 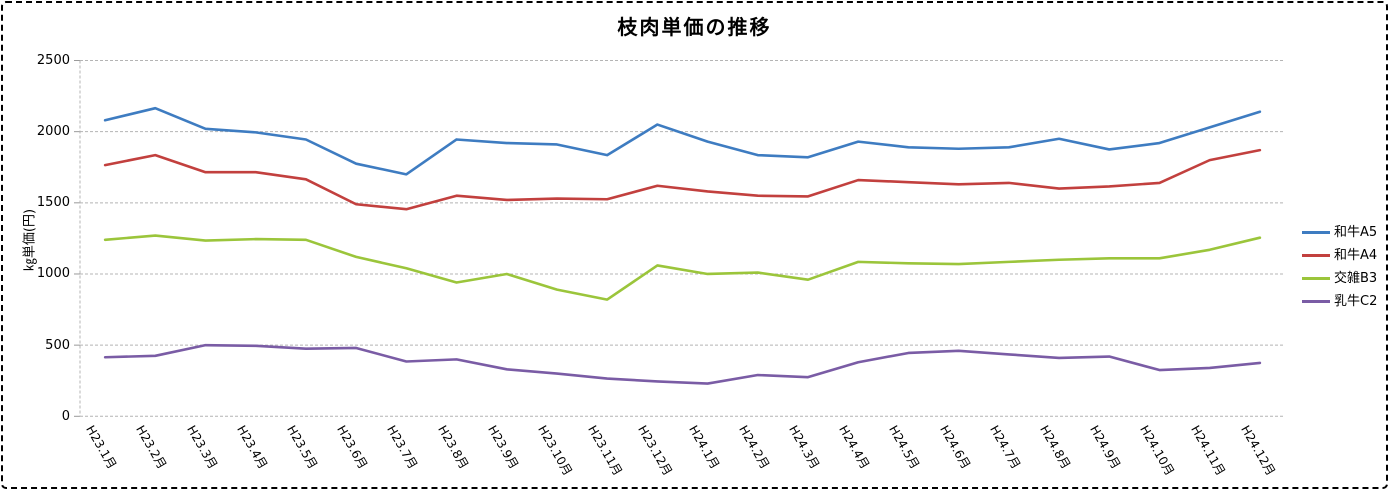 I want to click on y-tick-label: 2500, so click(x=53, y=60).